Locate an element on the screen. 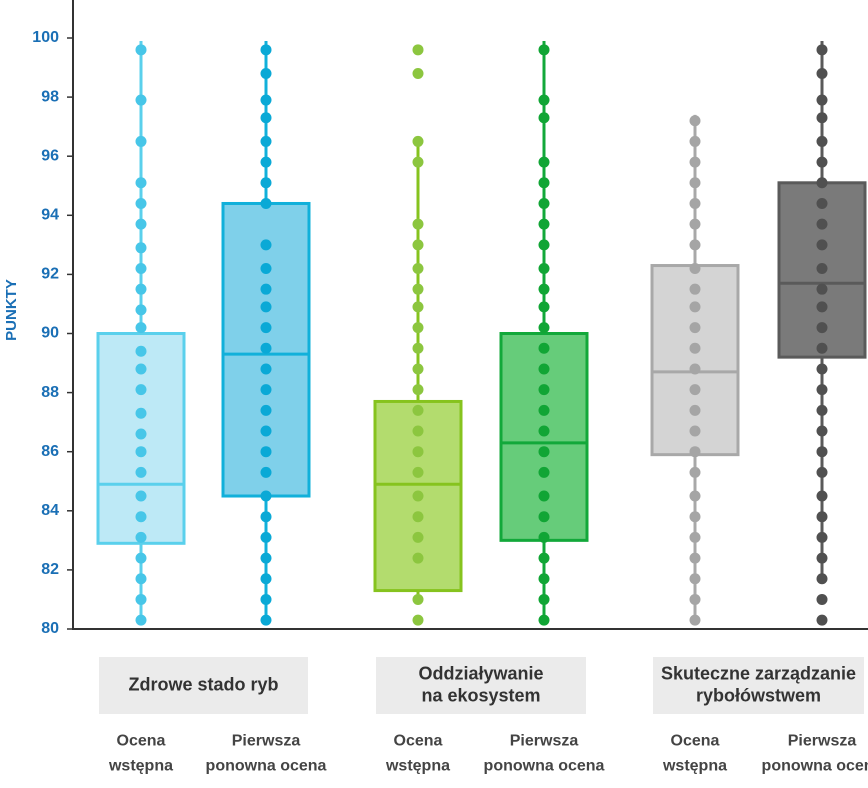  group-label-line: na ekosystem is located at coordinates (480, 695).